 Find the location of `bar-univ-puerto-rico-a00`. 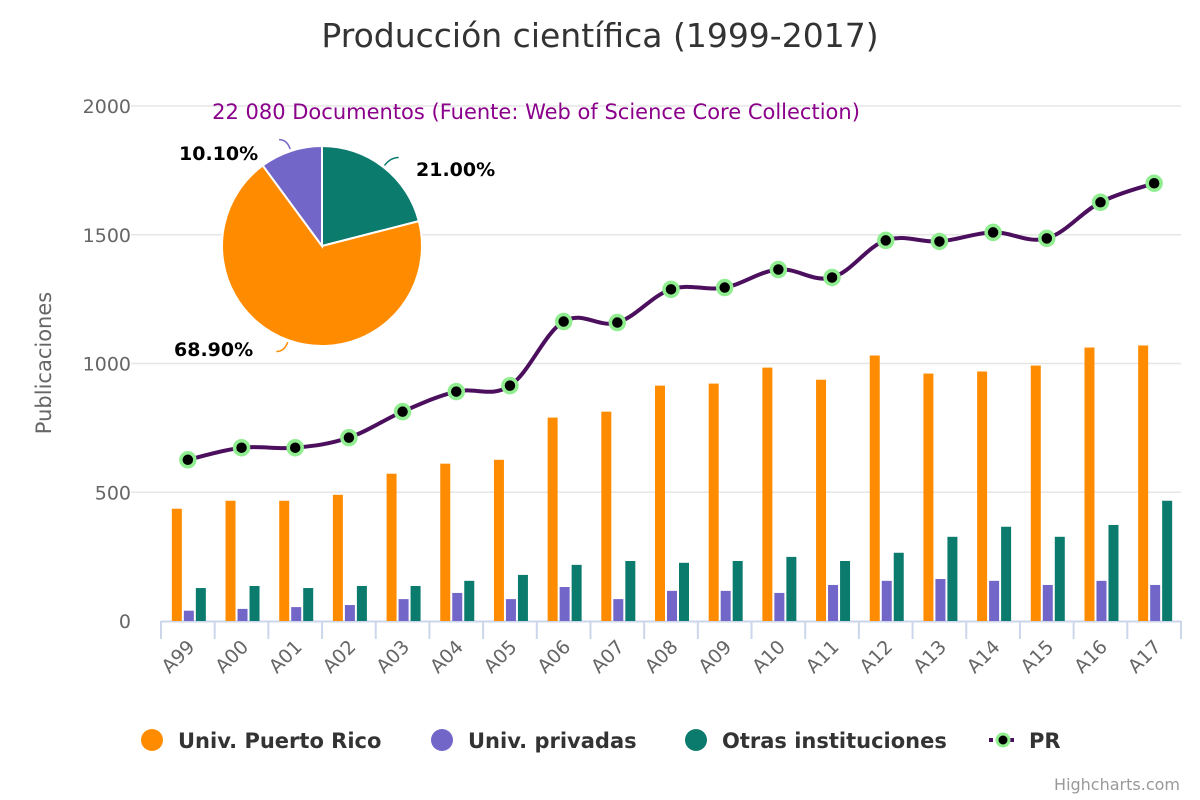

bar-univ-puerto-rico-a00 is located at coordinates (230, 560).